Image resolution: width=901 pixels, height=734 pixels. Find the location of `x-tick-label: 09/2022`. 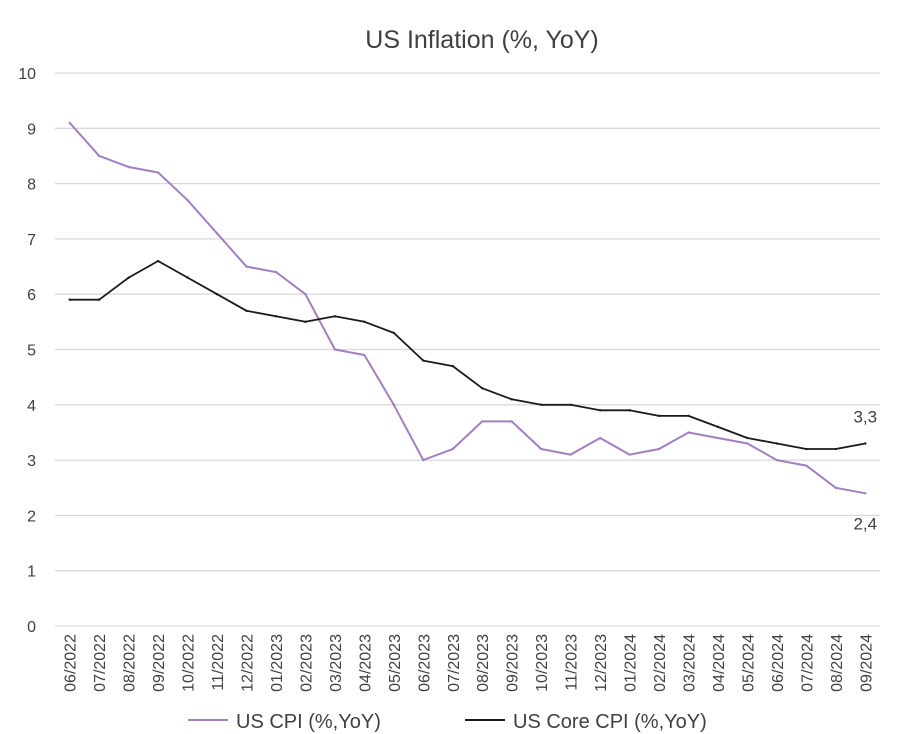

x-tick-label: 09/2022 is located at coordinates (159, 663).